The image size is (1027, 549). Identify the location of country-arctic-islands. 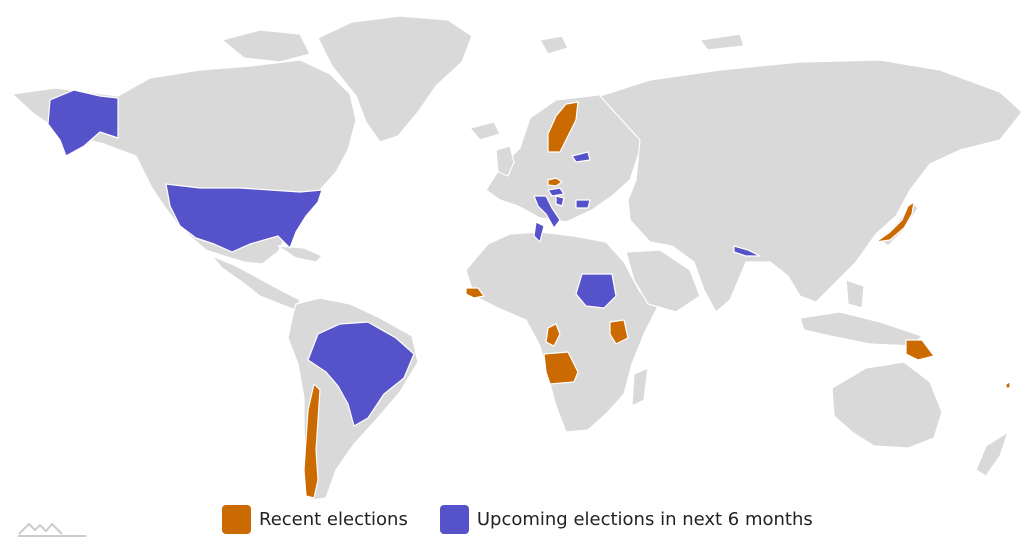
(266, 46).